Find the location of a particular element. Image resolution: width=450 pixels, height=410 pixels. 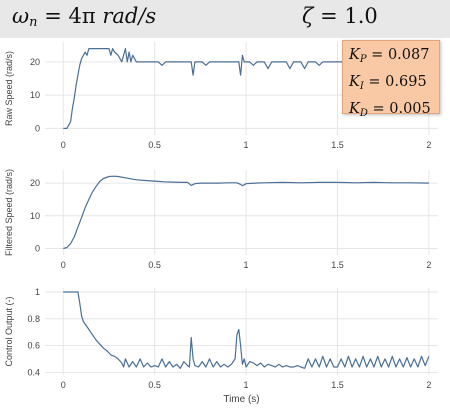

y-axis-label: Raw Speed (rad/s) is located at coordinates (9, 88).